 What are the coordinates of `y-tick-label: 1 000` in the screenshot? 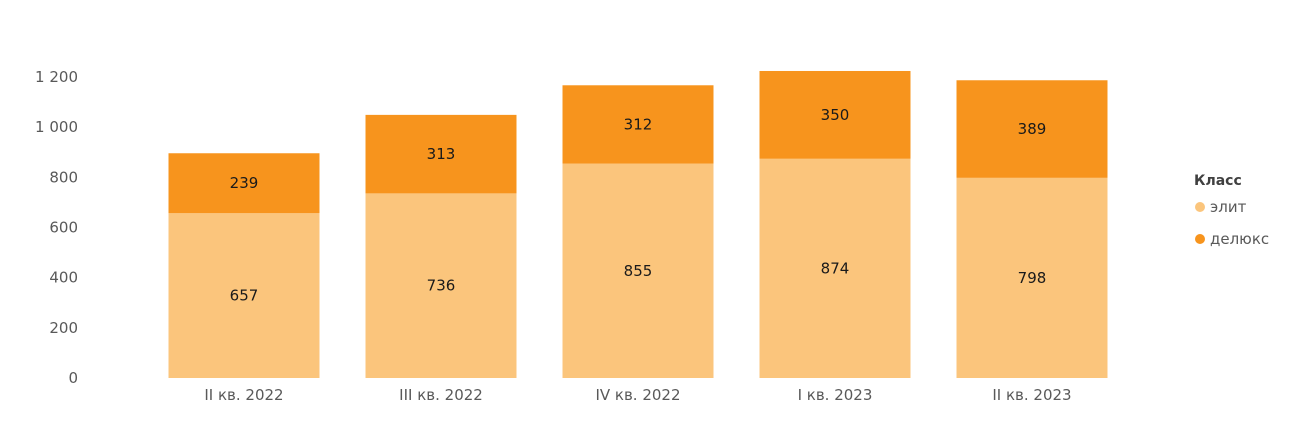 It's located at (56, 127).